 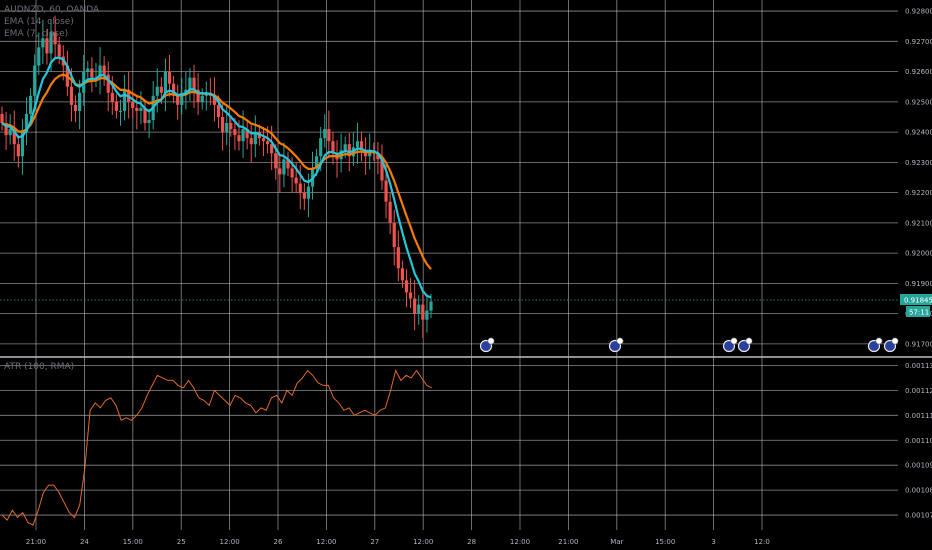 I want to click on last-price-tag, so click(x=916, y=300).